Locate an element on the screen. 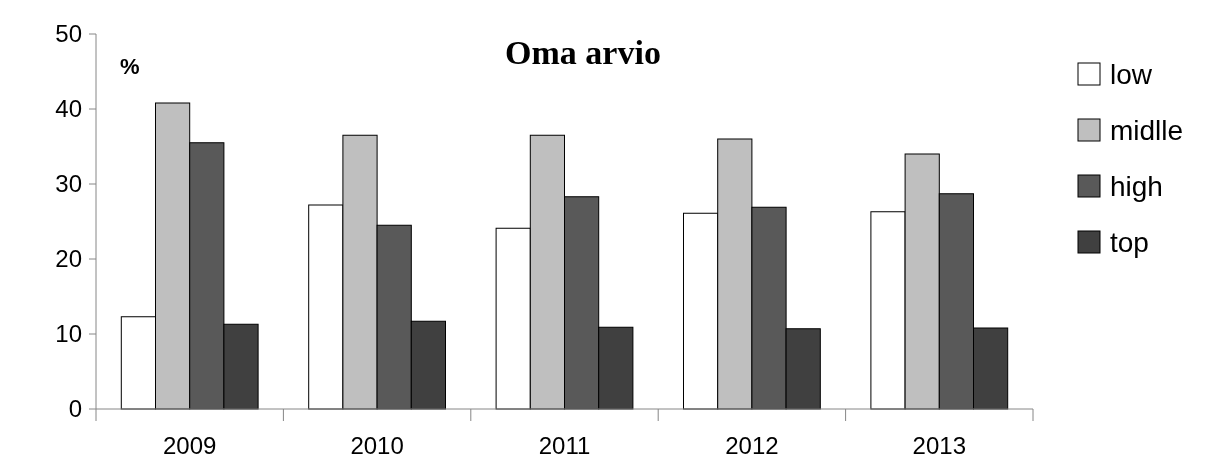  legend-label: top is located at coordinates (1129, 242).